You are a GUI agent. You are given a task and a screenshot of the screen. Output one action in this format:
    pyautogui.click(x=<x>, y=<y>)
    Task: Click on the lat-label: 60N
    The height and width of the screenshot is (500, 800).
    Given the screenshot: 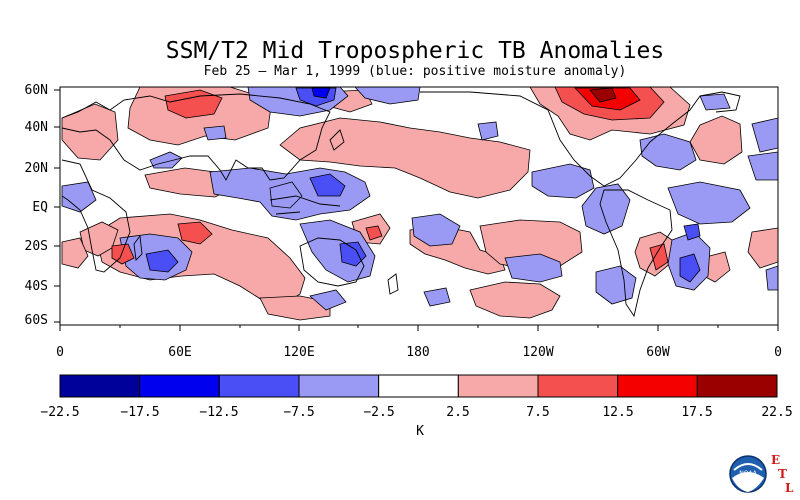 What is the action you would take?
    pyautogui.click(x=36, y=90)
    